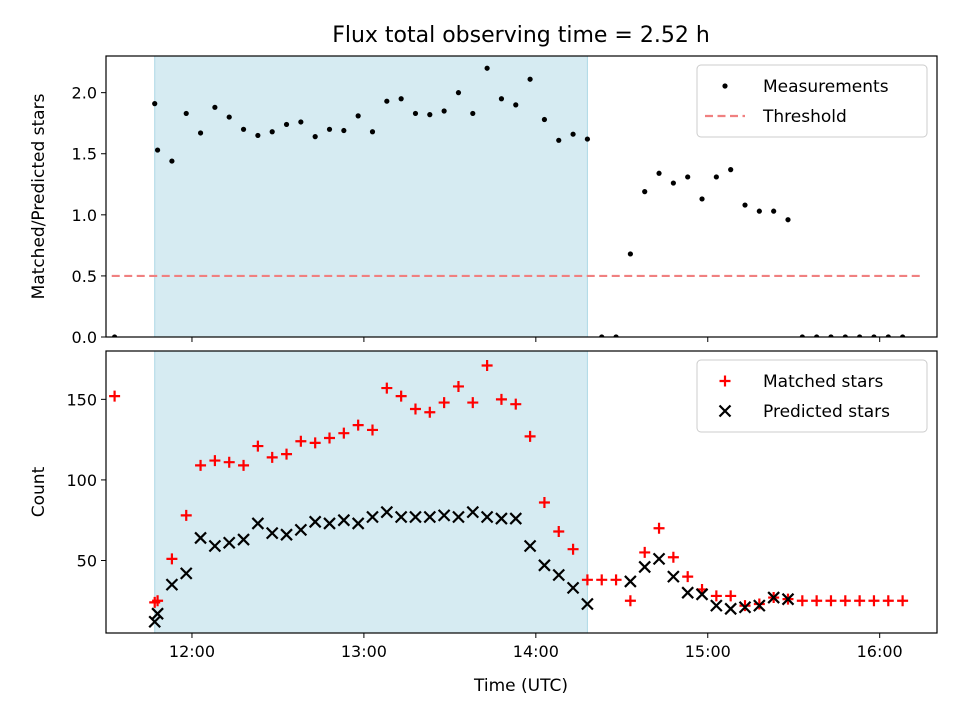  What do you see at coordinates (823, 382) in the screenshot?
I see `legend-label: Matched stars` at bounding box center [823, 382].